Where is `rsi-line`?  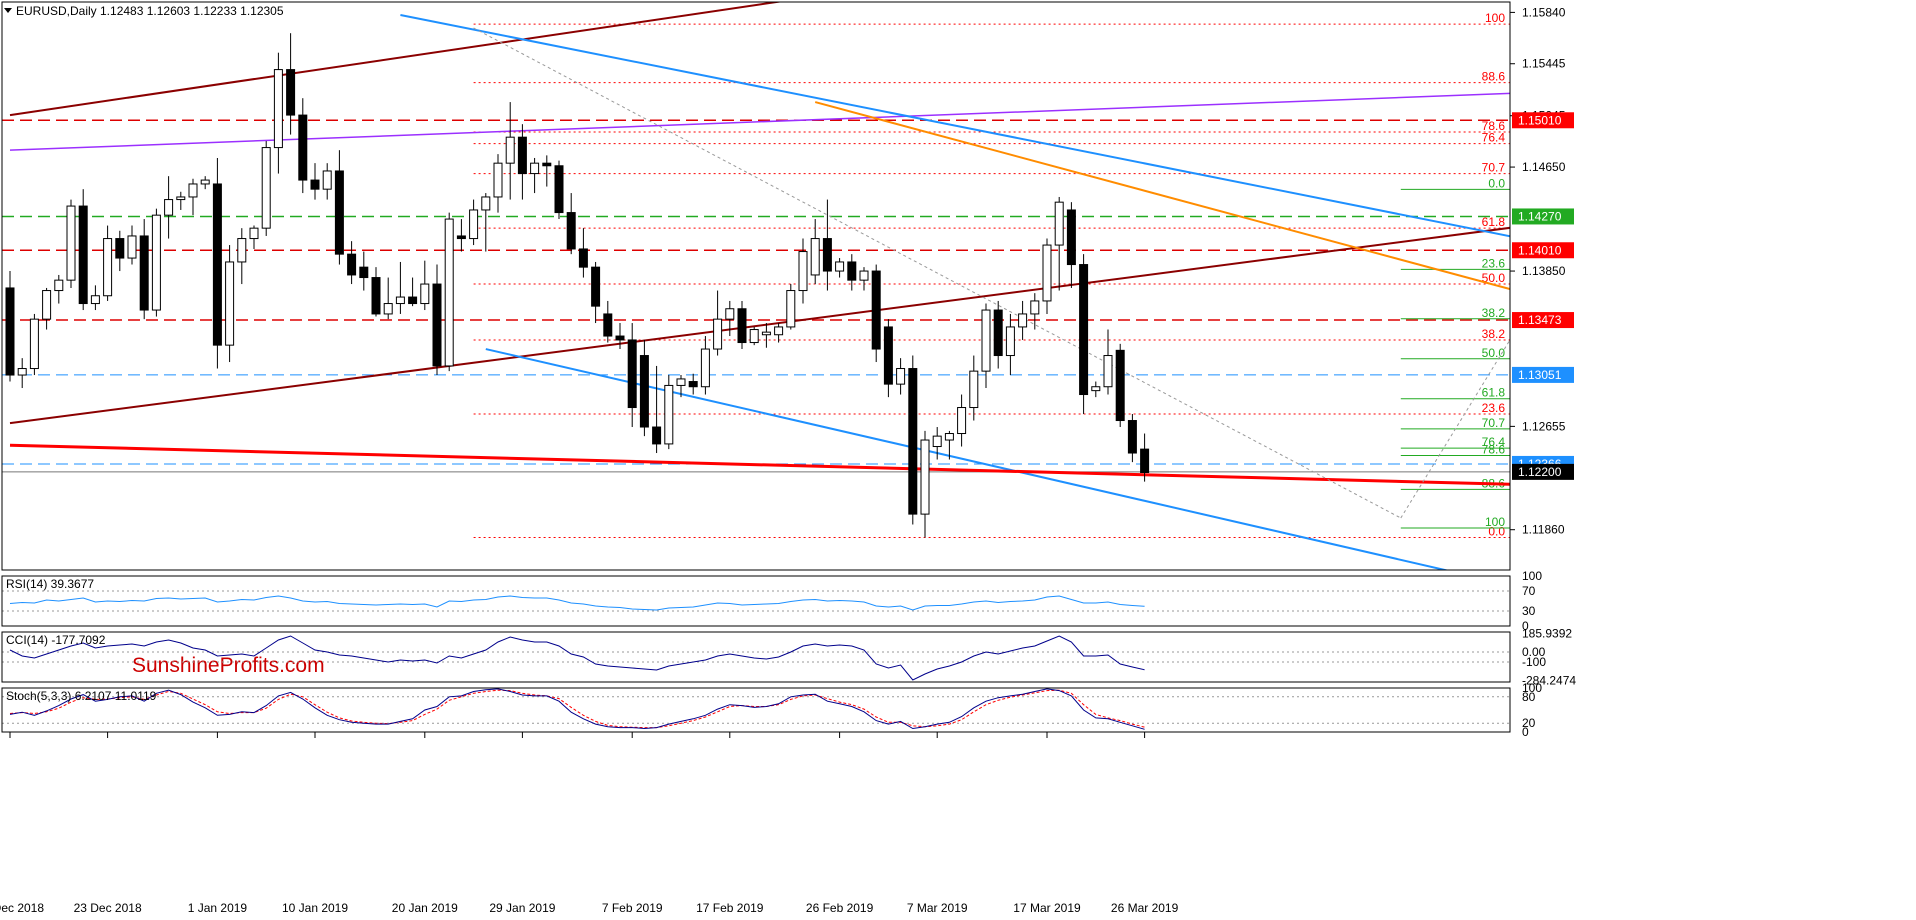 rsi-line is located at coordinates (577, 603).